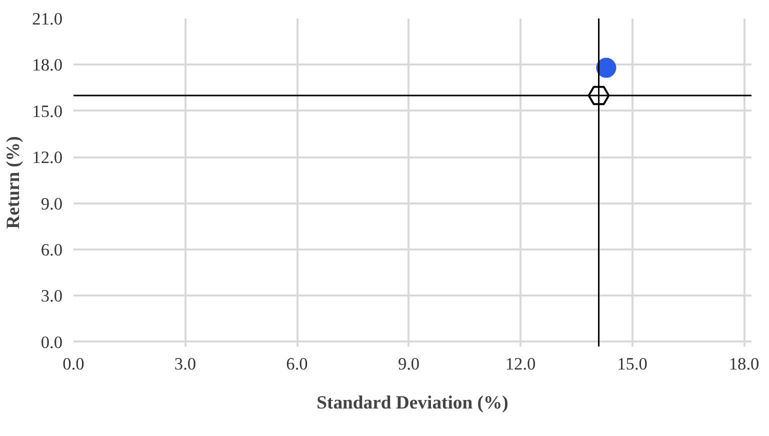  Describe the element at coordinates (51, 342) in the screenshot. I see `y-tick-label: 0.0` at that location.